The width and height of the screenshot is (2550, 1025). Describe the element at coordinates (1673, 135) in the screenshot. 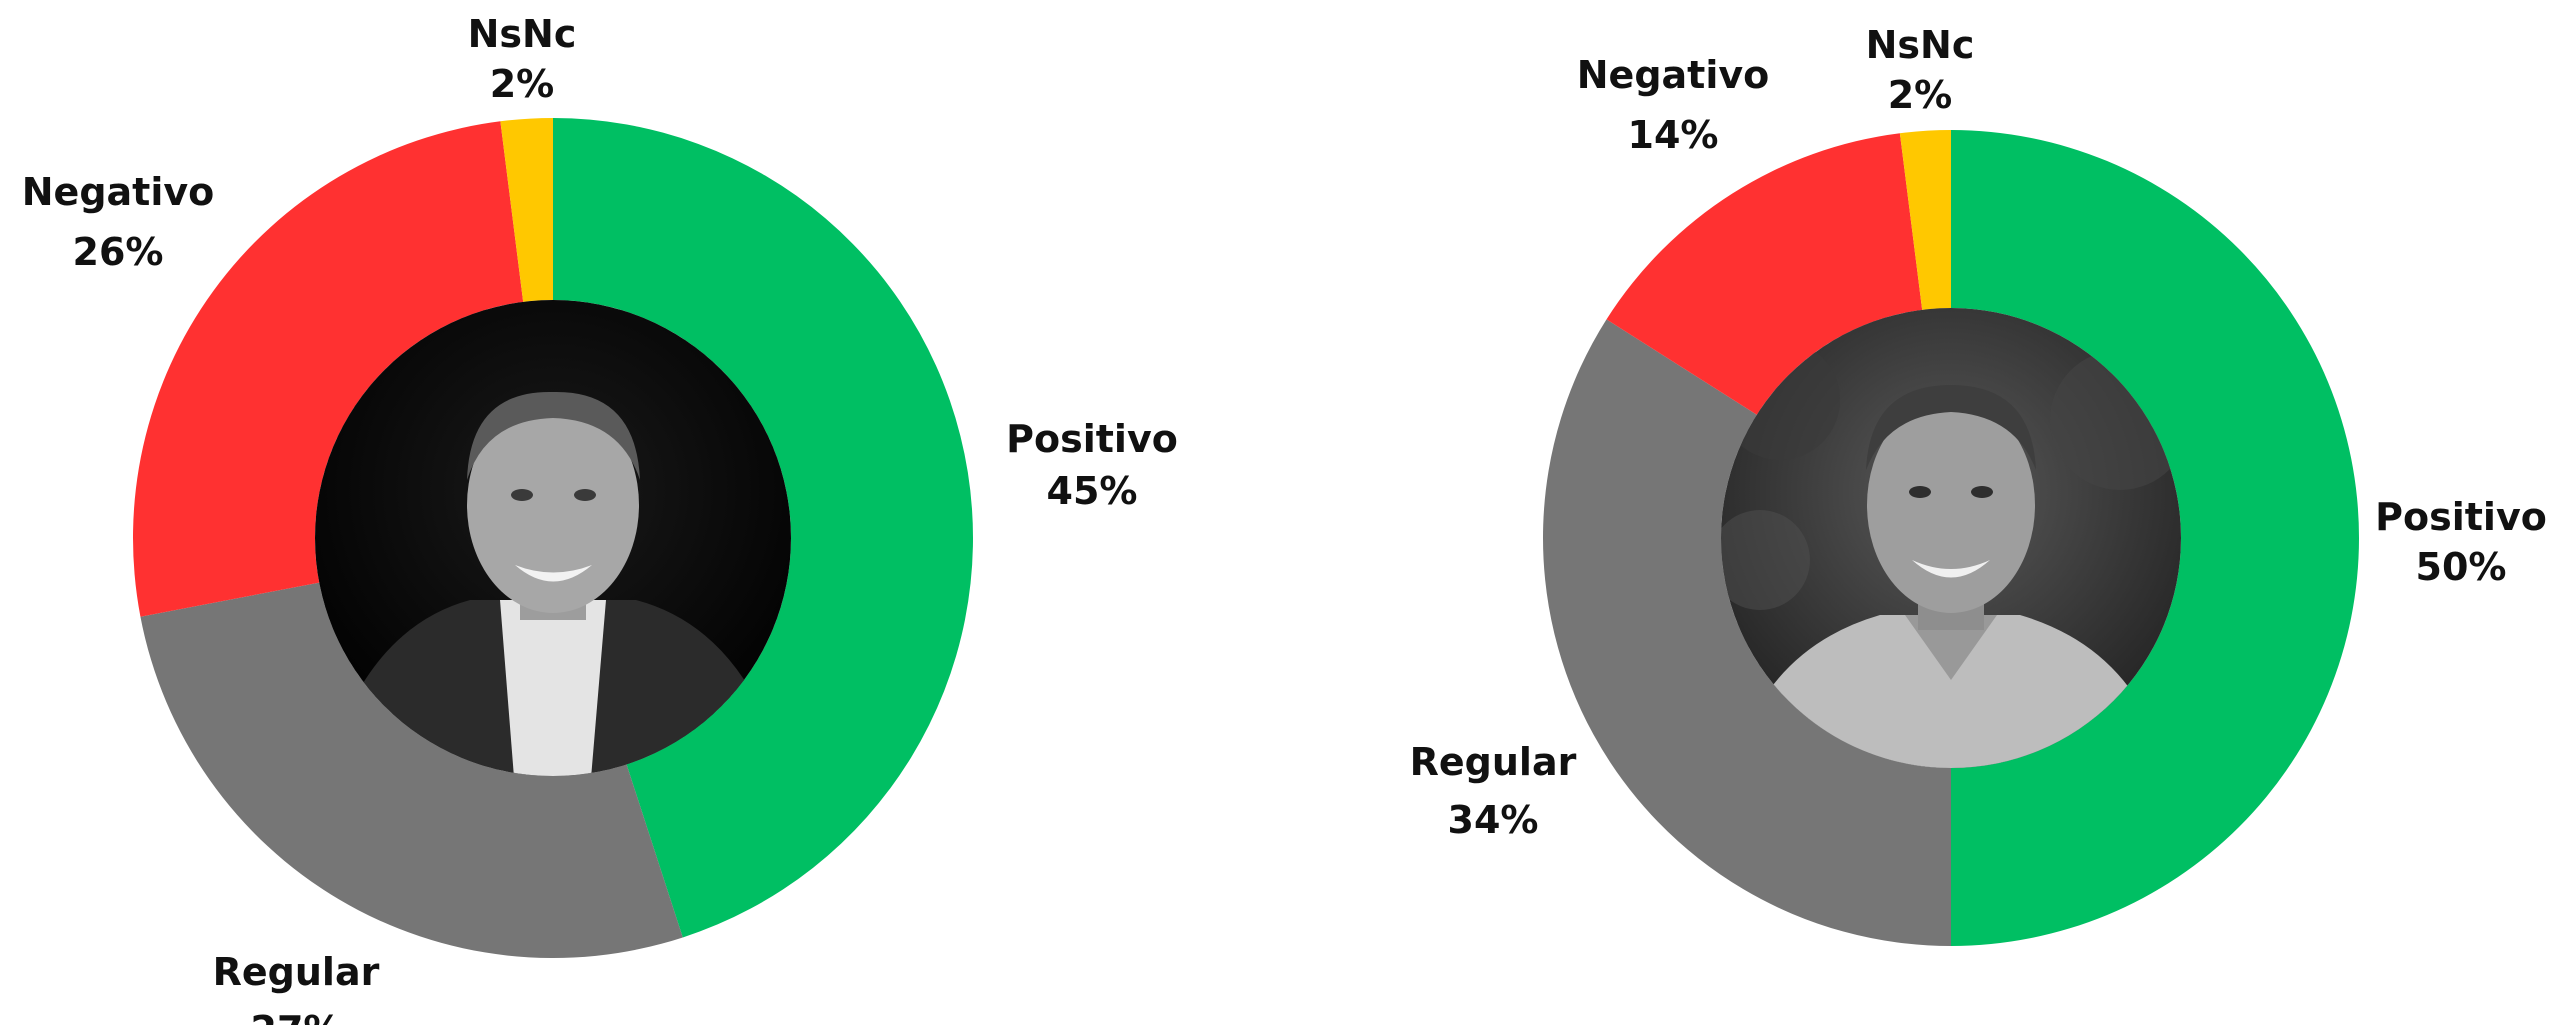

I see `value-label-negativo: 14%` at that location.